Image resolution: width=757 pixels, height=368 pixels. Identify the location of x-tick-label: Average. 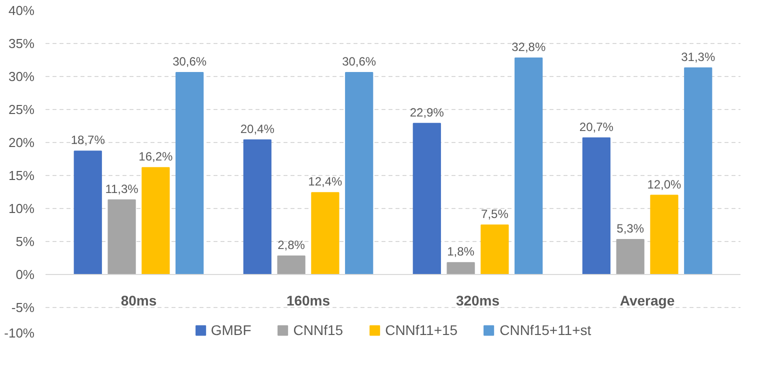
(647, 300).